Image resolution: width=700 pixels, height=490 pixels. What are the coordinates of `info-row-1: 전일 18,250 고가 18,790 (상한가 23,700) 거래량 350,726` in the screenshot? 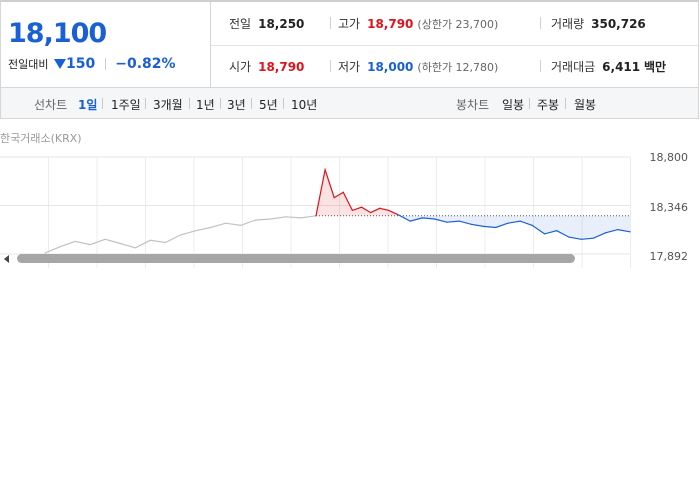 It's located at (454, 24).